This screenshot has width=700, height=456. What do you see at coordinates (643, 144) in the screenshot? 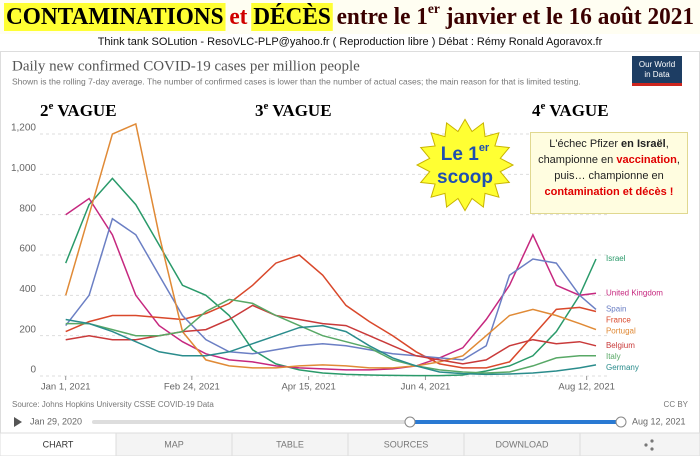
I see `pfizer-text: en Israël` at bounding box center [643, 144].